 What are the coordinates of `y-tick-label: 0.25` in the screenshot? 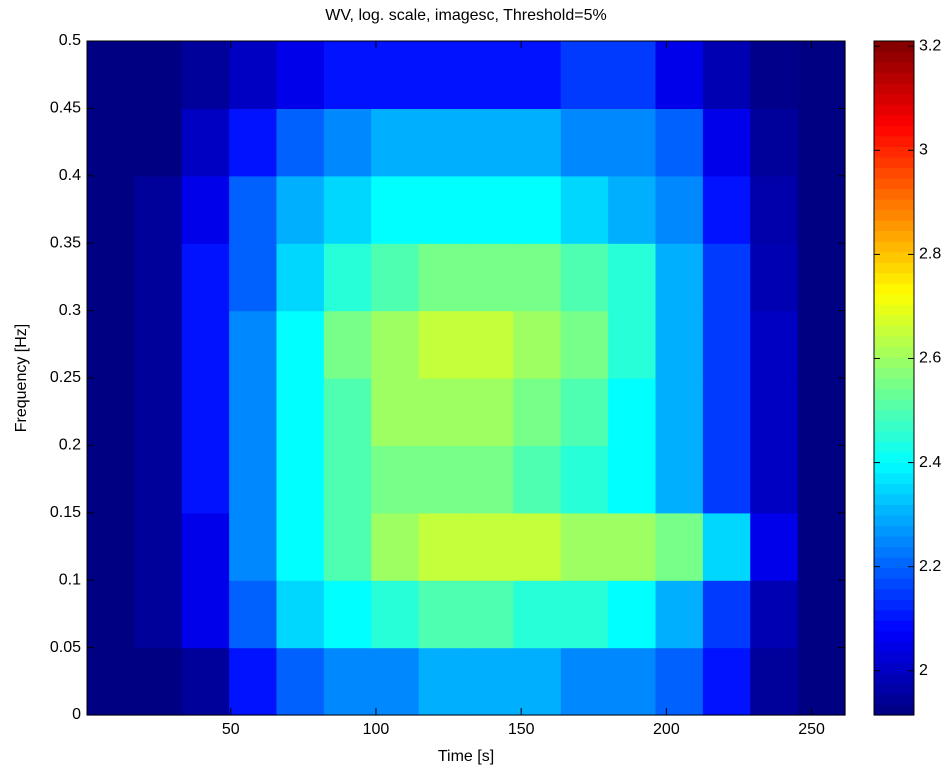 It's located at (65, 377).